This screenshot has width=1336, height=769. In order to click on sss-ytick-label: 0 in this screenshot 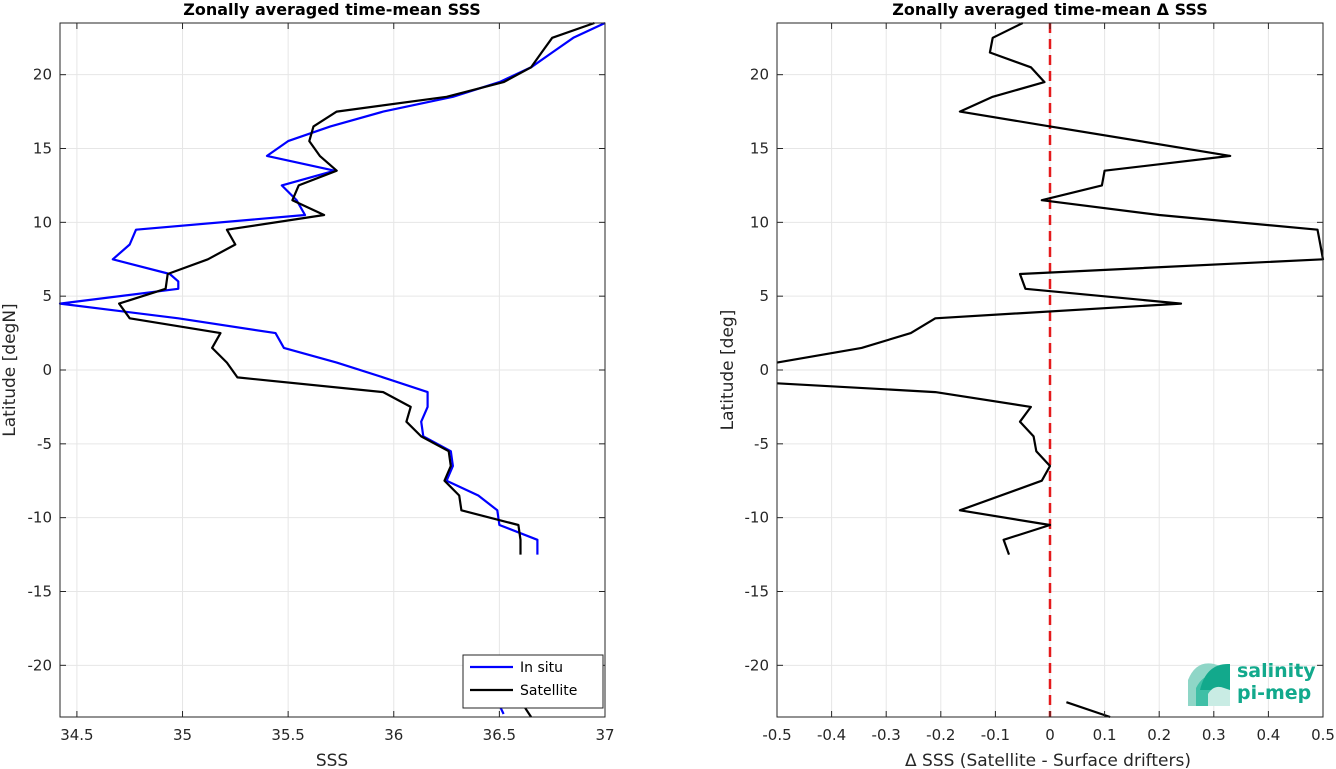, I will do `click(47, 370)`.